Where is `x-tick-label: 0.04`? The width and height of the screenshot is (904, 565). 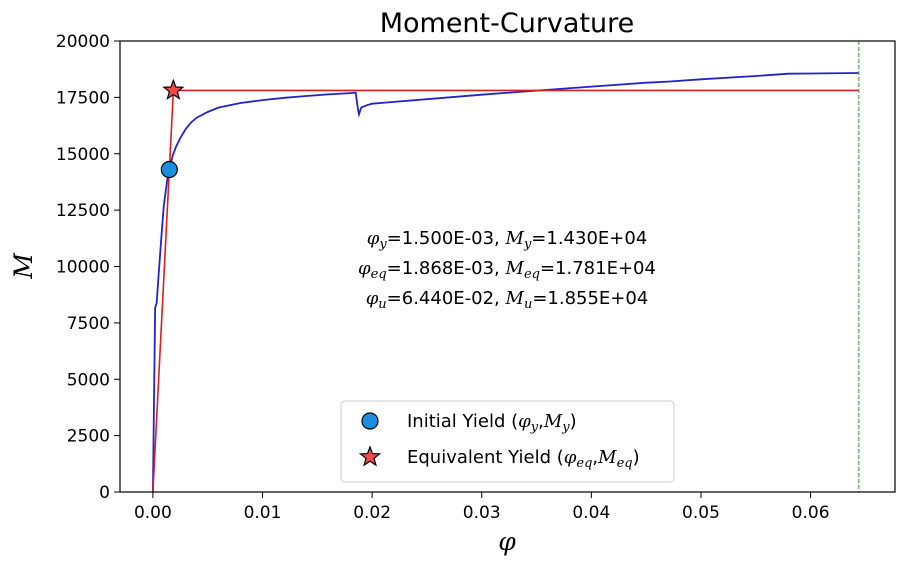
x-tick-label: 0.04 is located at coordinates (591, 513).